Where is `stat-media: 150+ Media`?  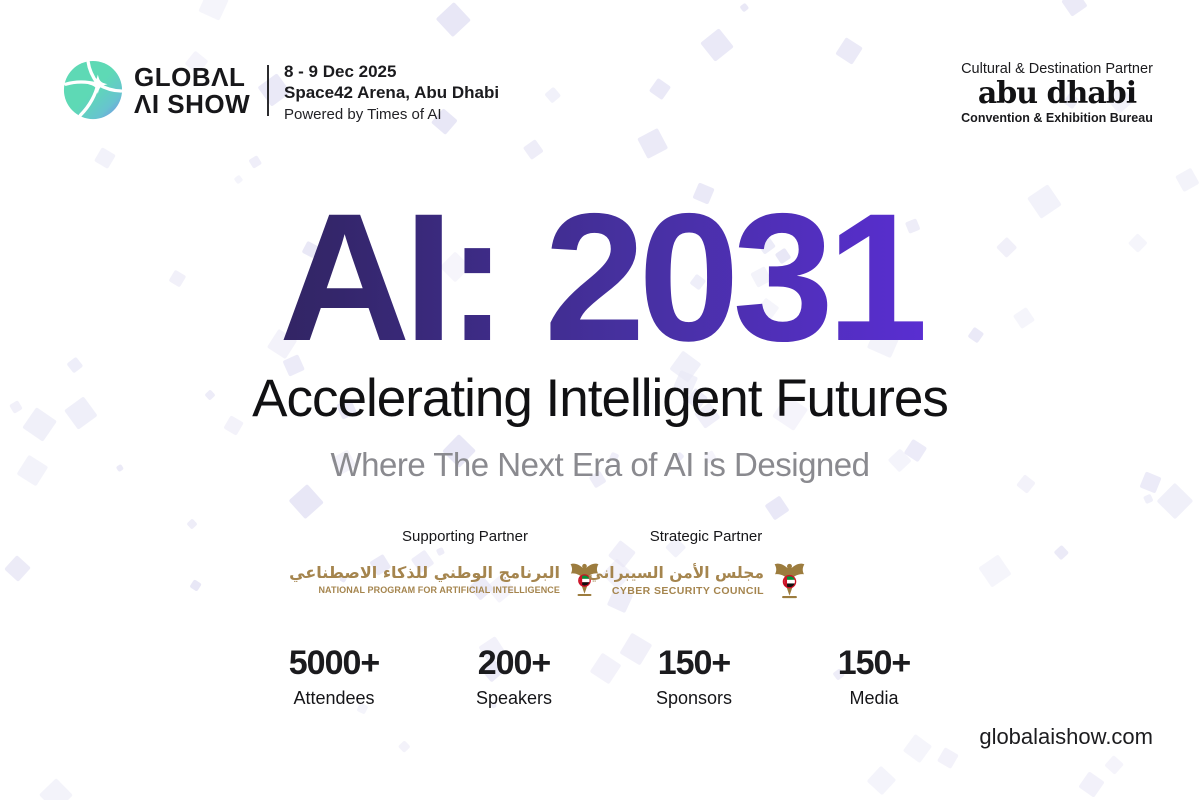
stat-media: 150+ Media is located at coordinates (874, 676).